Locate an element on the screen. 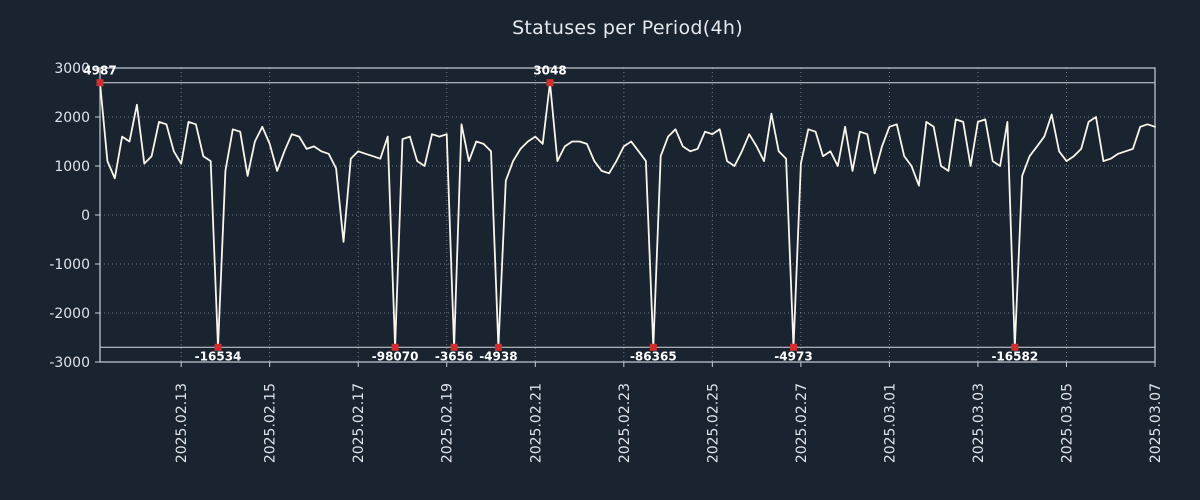  anomaly-label: -86365 is located at coordinates (653, 356).